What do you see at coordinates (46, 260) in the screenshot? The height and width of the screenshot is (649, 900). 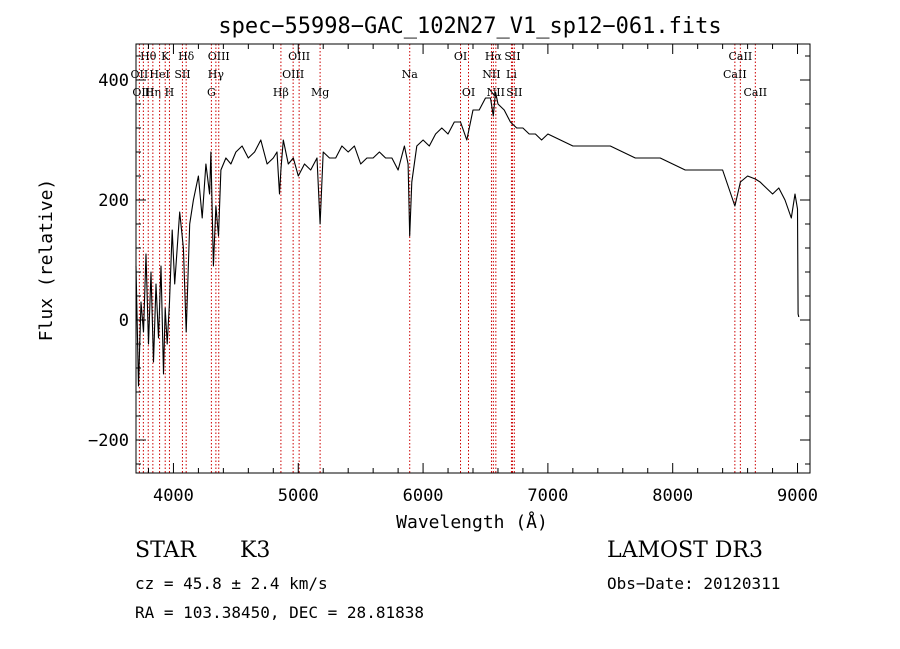 I see `y-axis-label: Flux (relative)` at bounding box center [46, 260].